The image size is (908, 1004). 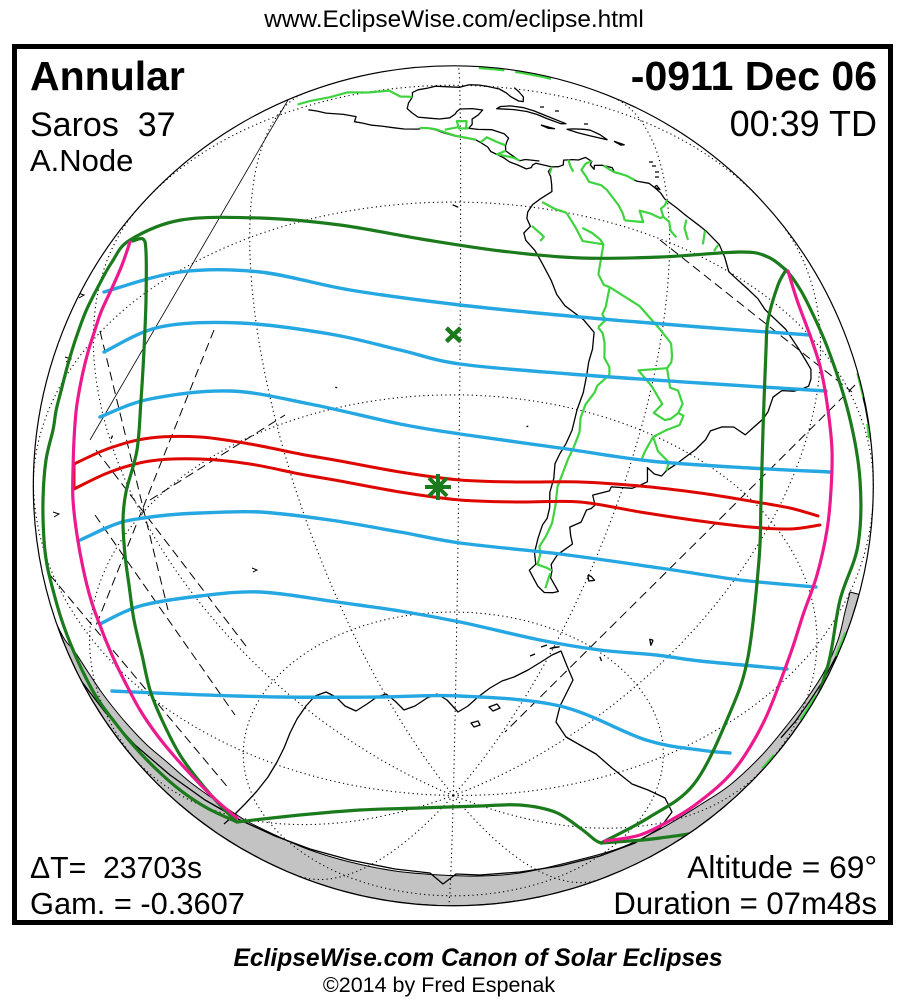 I want to click on svg-text: A.Node, so click(x=81, y=160).